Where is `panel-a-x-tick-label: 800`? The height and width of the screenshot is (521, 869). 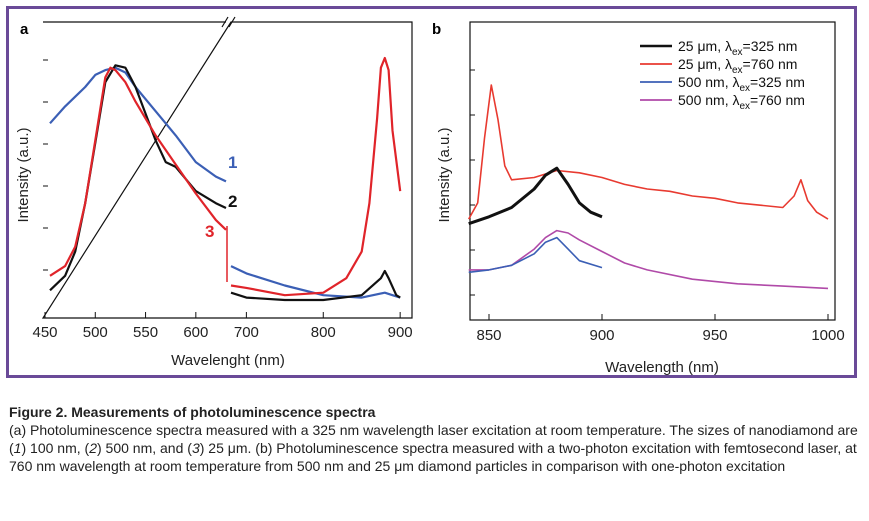
panel-a-x-tick-label: 800 is located at coordinates (323, 332).